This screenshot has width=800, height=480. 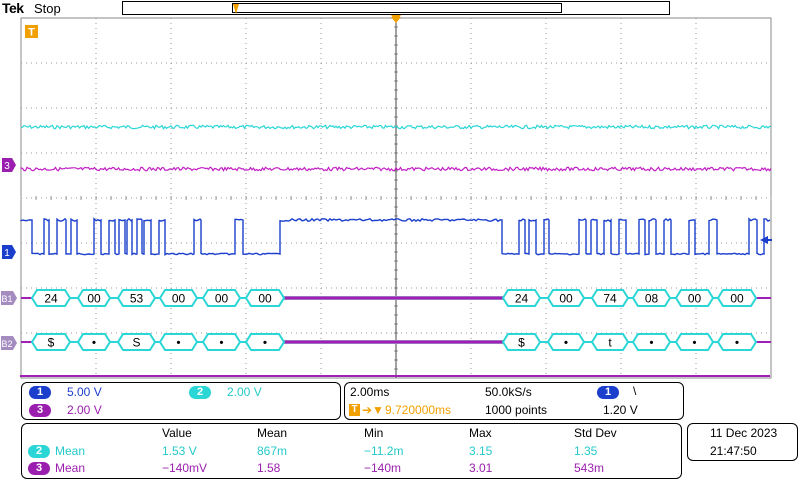 I want to click on trigger-position-icon: T, so click(x=354, y=410).